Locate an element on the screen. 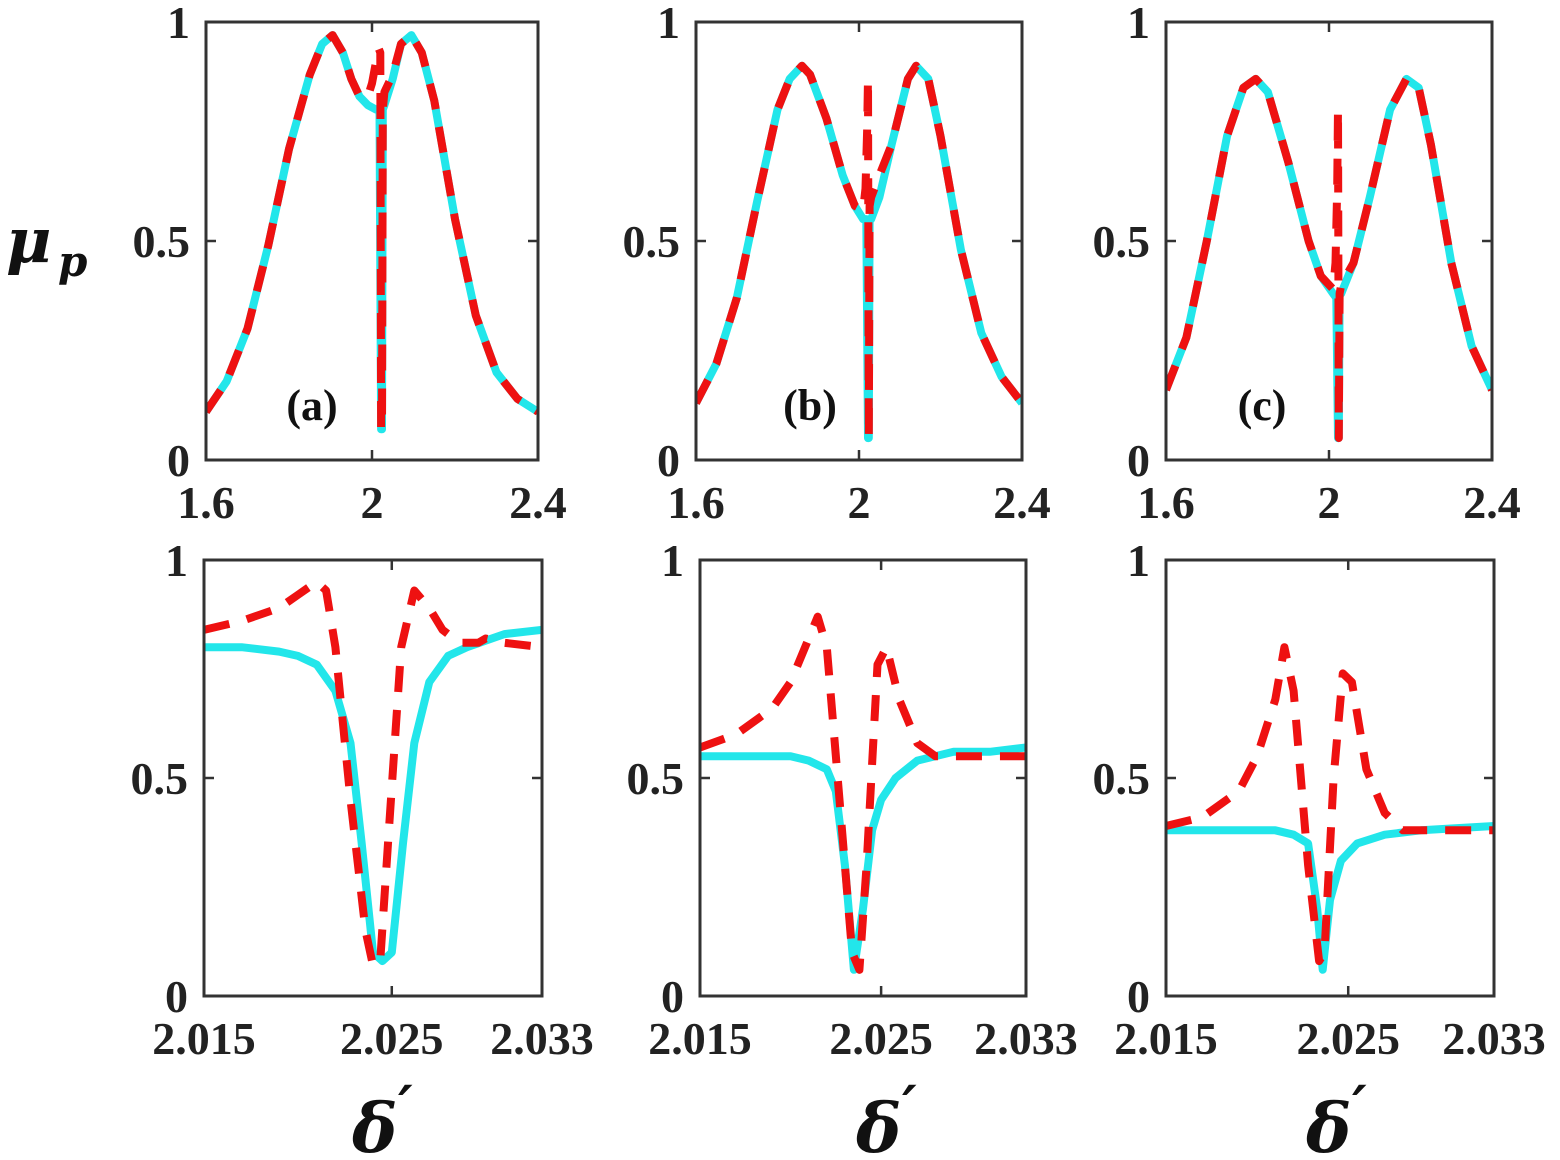 The image size is (1560, 1160). series-group-a-bottom is located at coordinates (373, 773).